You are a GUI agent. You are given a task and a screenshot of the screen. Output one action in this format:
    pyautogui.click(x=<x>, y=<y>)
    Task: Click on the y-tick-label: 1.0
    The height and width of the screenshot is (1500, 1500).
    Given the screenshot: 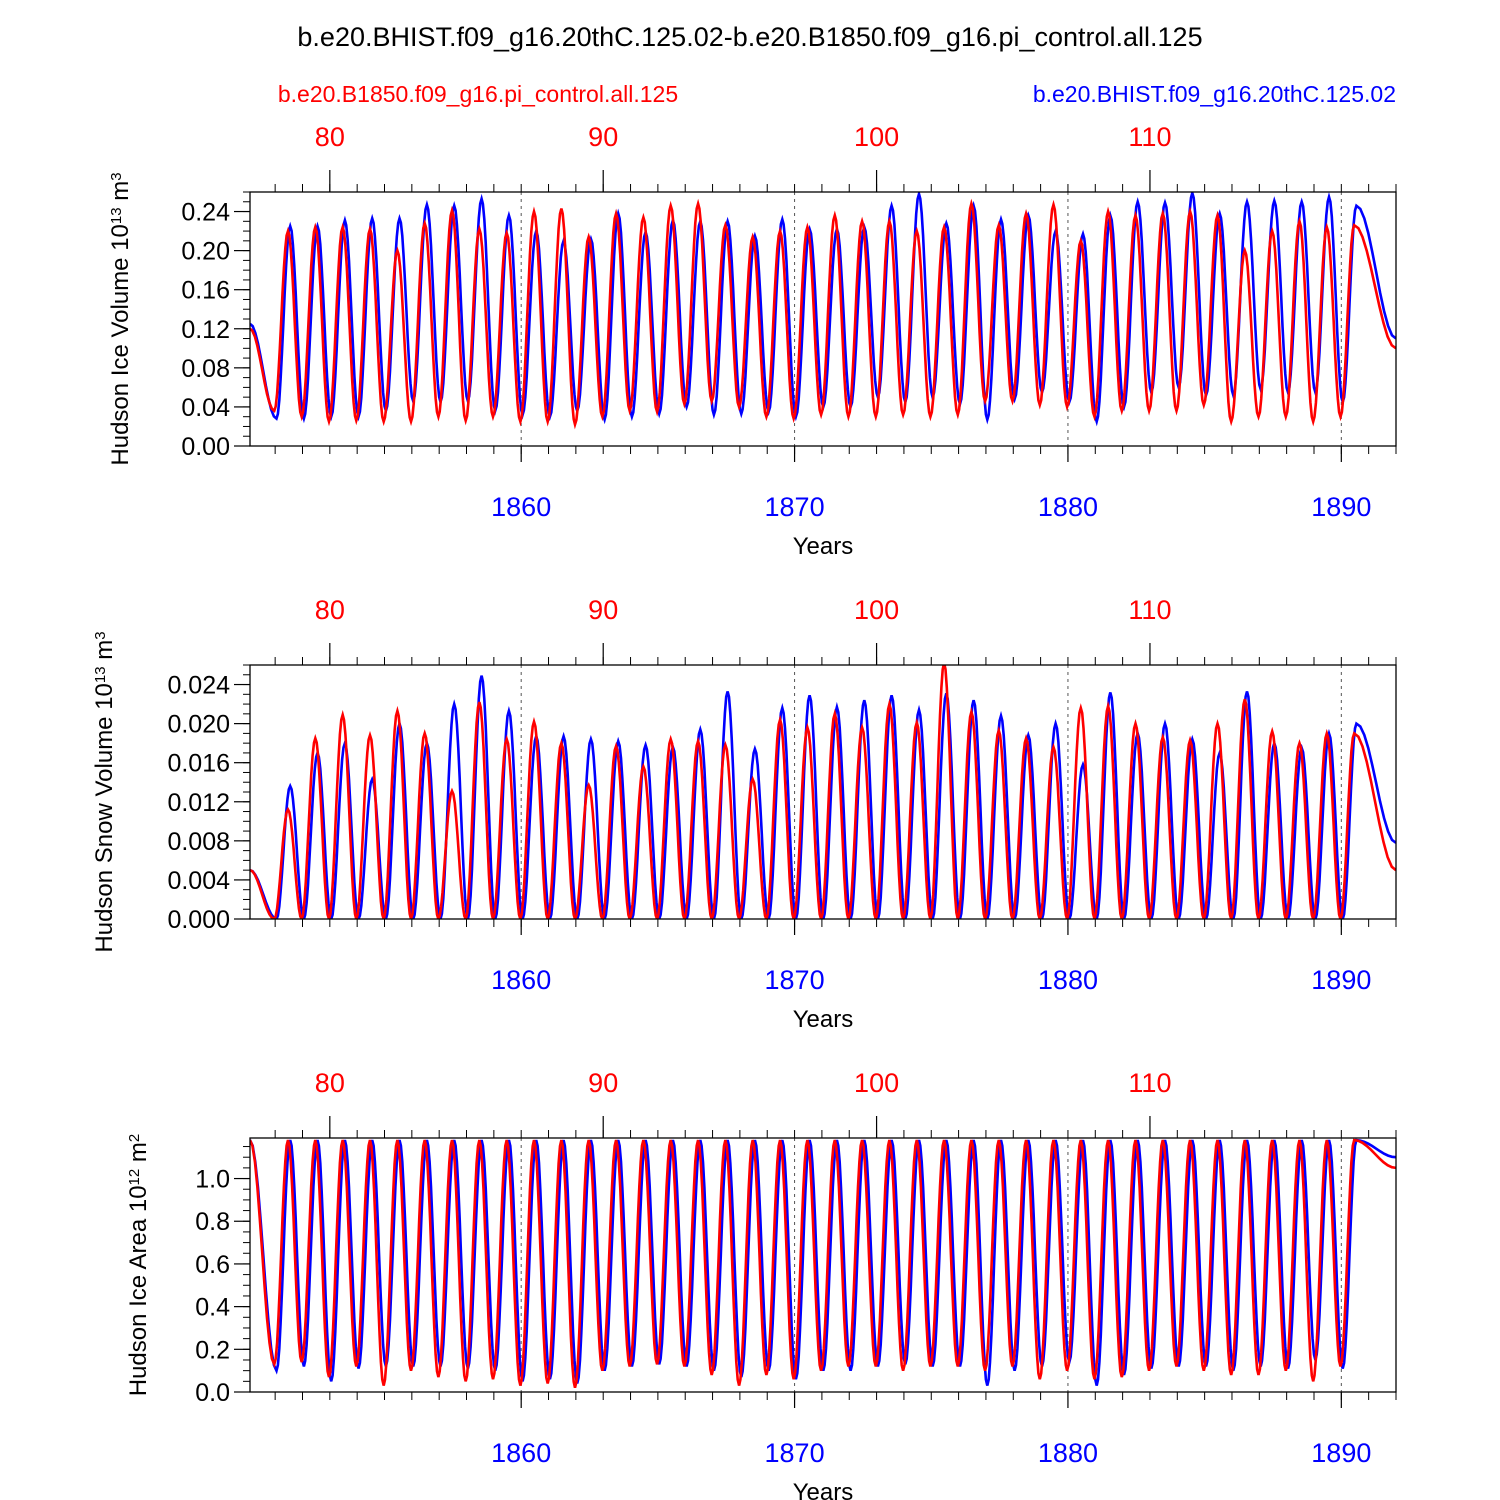 What is the action you would take?
    pyautogui.click(x=212, y=1180)
    